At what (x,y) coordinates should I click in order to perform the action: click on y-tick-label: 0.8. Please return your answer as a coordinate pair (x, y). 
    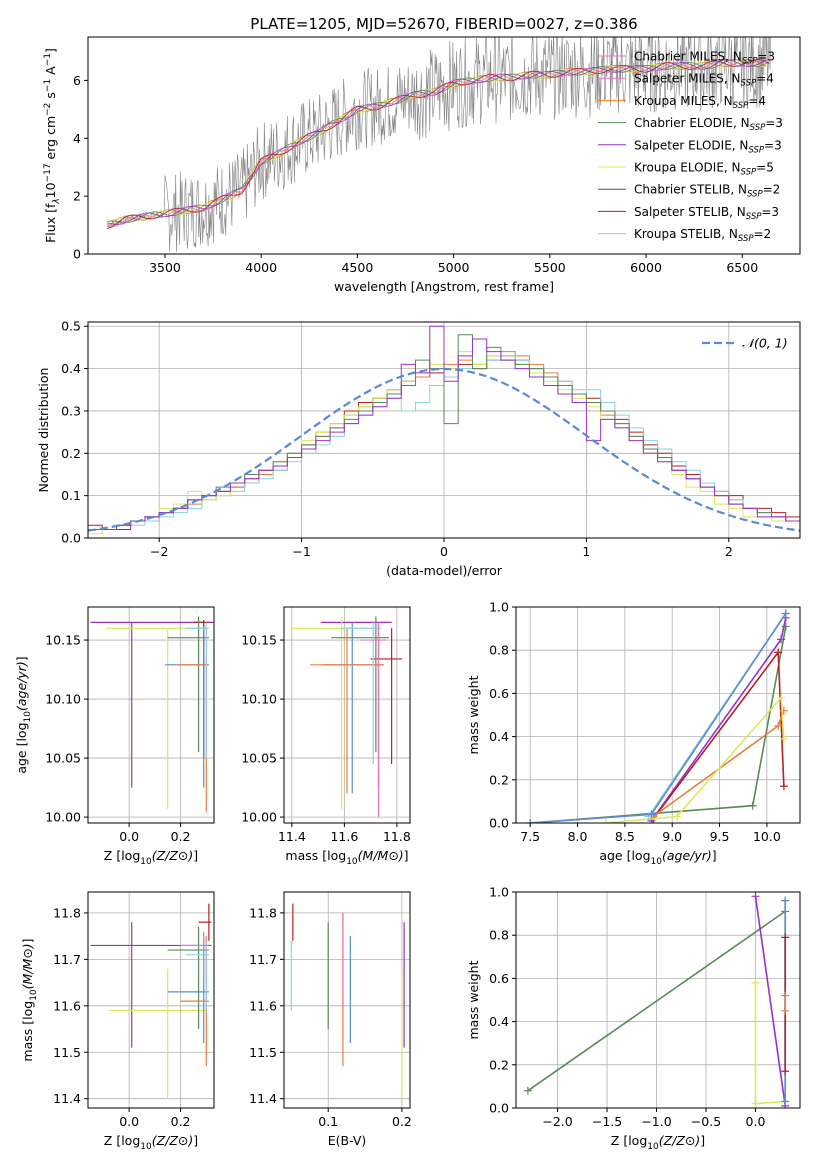
    Looking at the image, I should click on (499, 935).